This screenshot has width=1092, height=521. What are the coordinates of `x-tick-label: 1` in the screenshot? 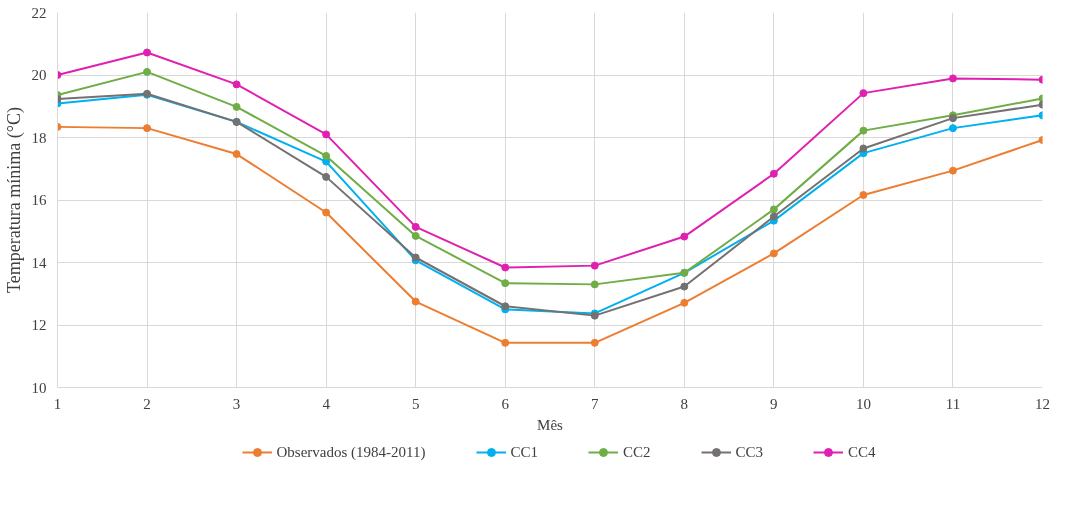 It's located at (57, 403).